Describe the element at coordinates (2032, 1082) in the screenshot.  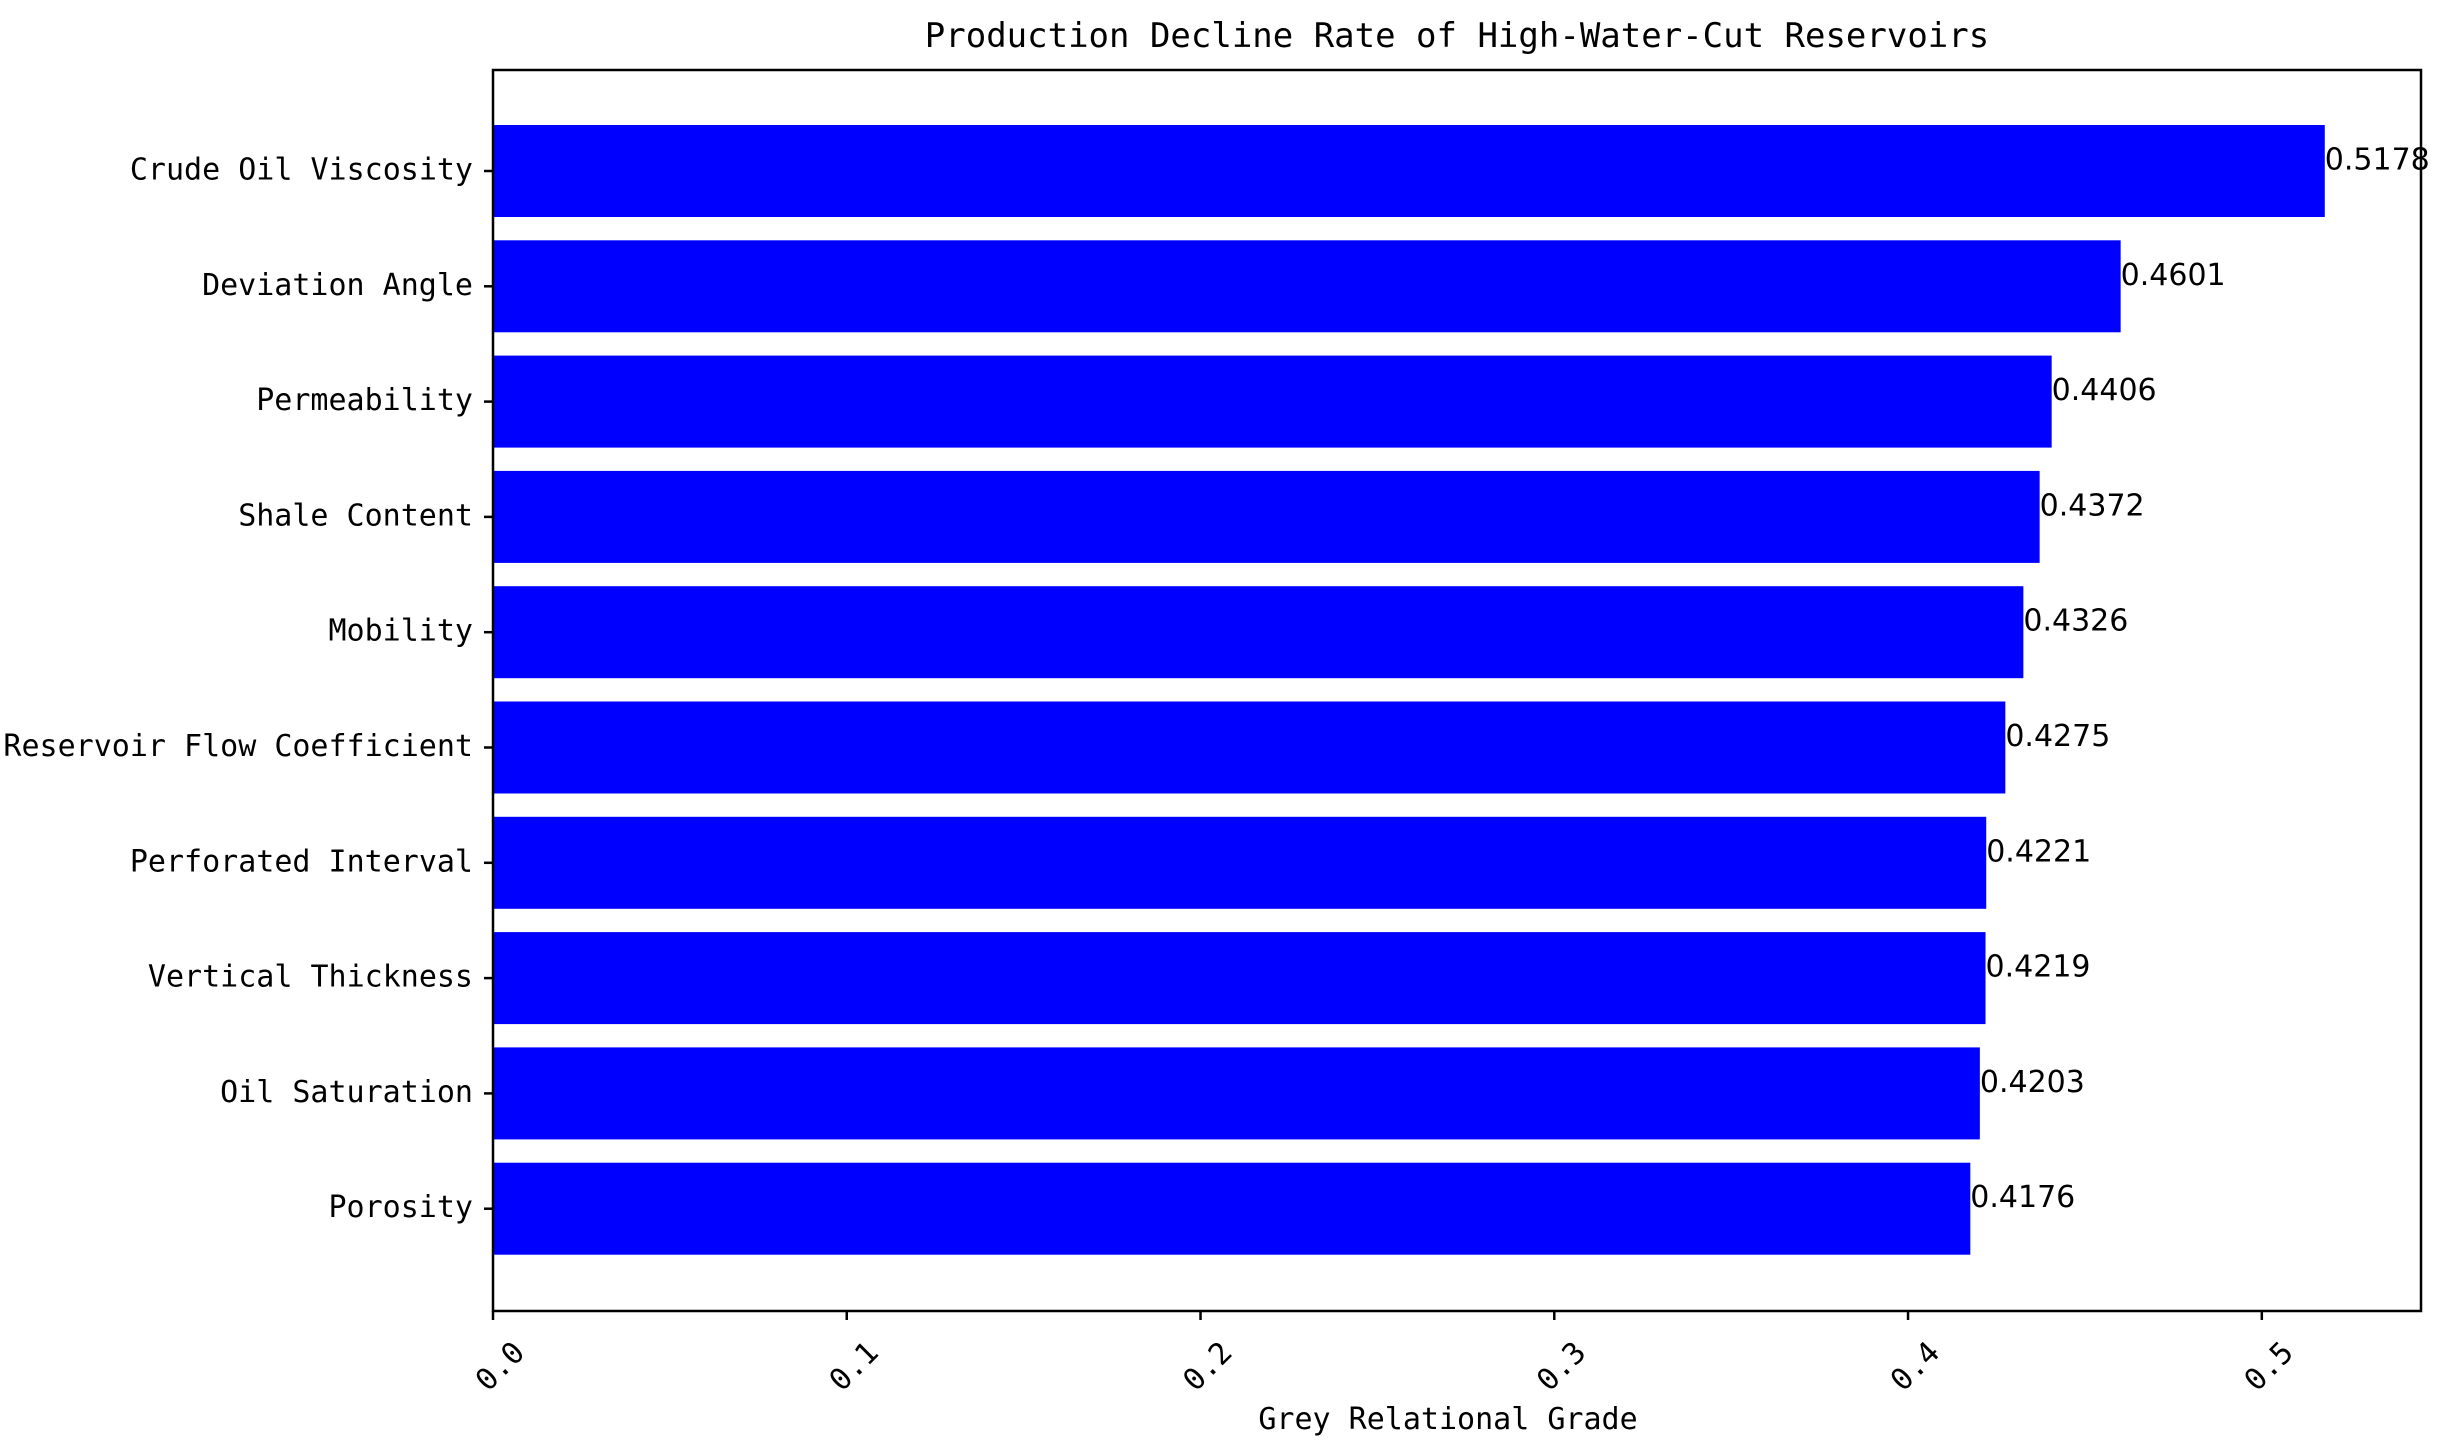
I see `data-label: 0.4203` at that location.